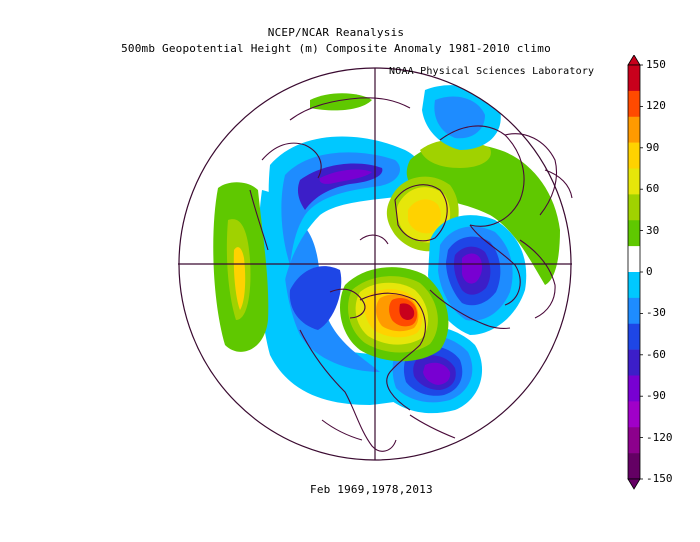 Image resolution: width=700 pixels, height=542 pixels. What do you see at coordinates (371, 489) in the screenshot?
I see `date-label: Feb 1969,1978,2013` at bounding box center [371, 489].